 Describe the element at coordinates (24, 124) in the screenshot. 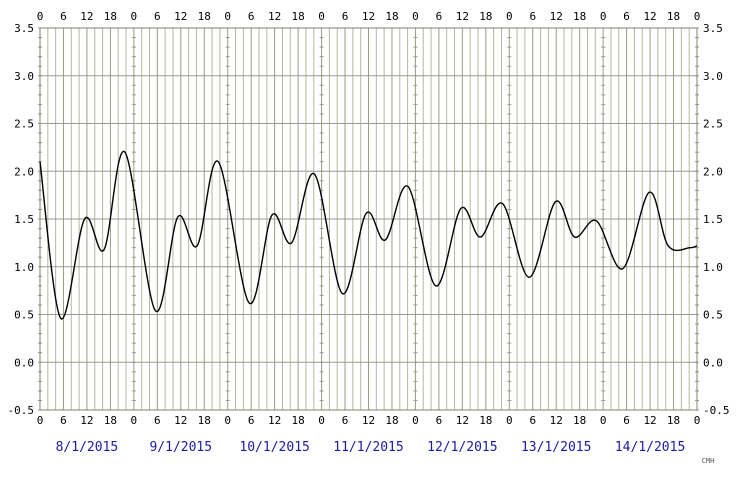

I see `y-tick-label-left: 2.5` at that location.